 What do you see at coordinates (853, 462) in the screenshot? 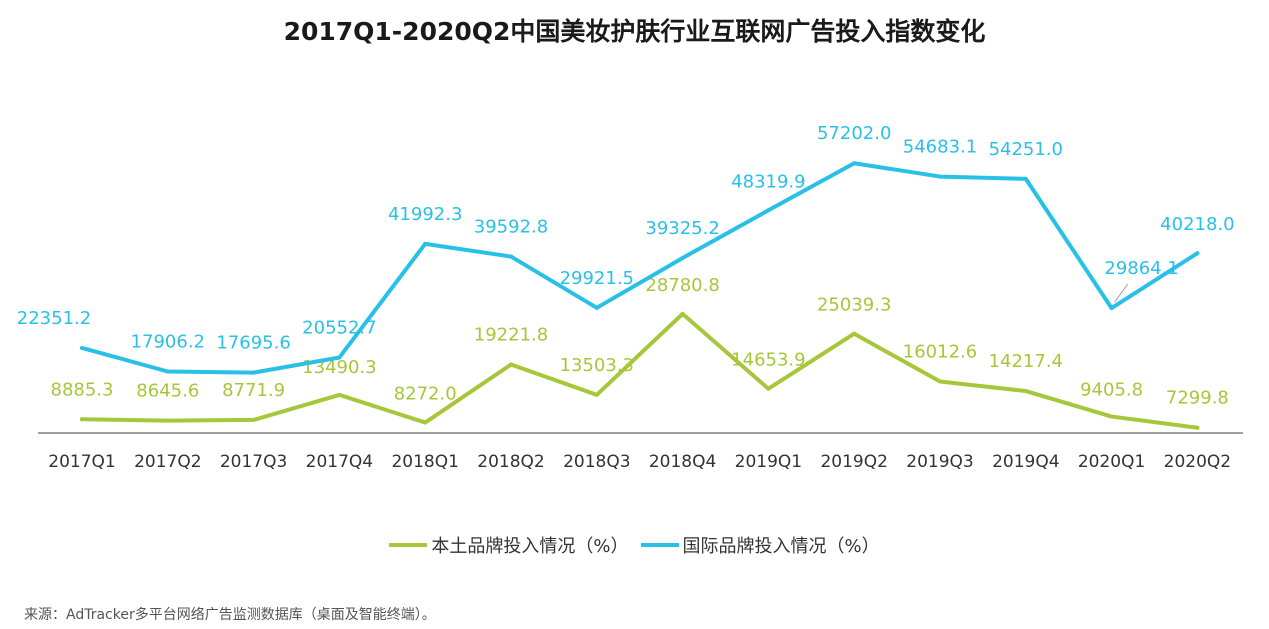
I see `x-tick-label: 2019Q2` at bounding box center [853, 462].